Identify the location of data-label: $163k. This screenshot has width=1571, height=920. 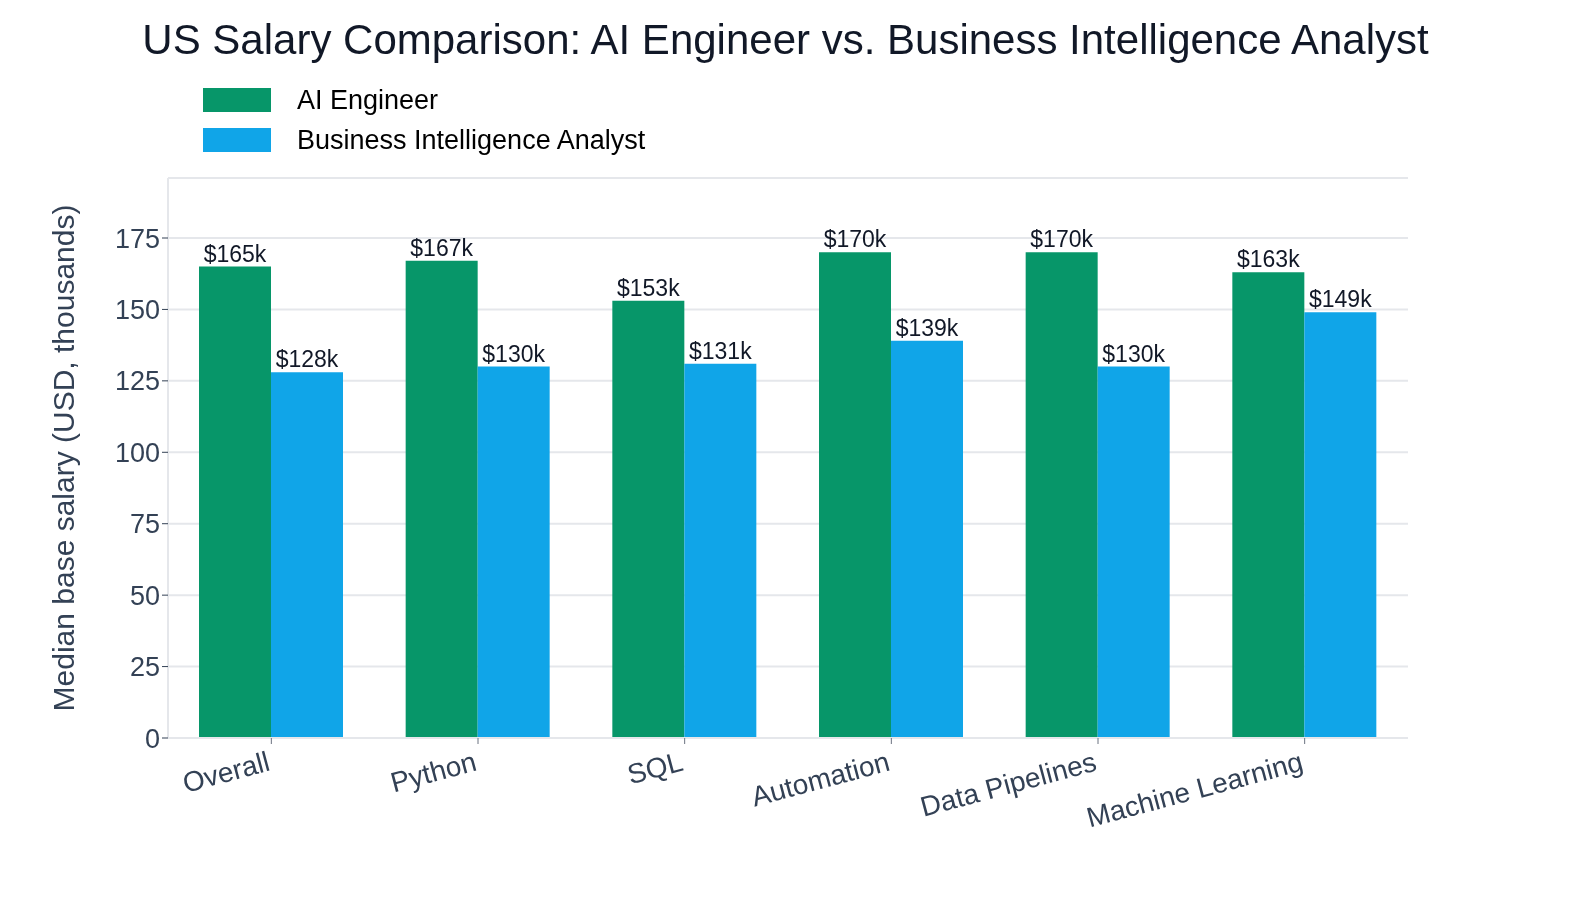
(1269, 259).